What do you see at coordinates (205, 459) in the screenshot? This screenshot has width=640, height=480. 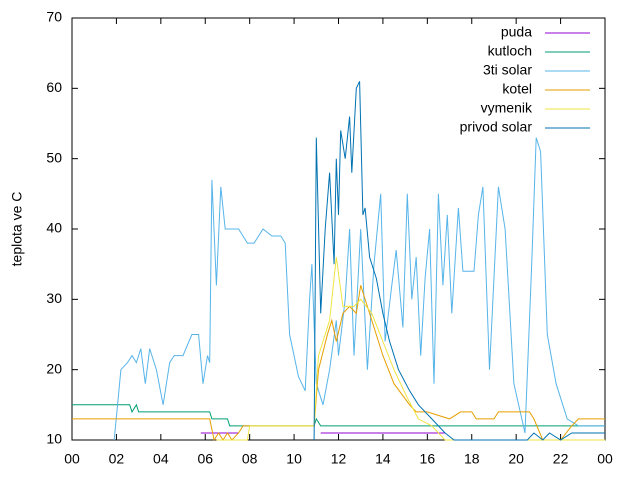 I see `x-tick-label: 06` at bounding box center [205, 459].